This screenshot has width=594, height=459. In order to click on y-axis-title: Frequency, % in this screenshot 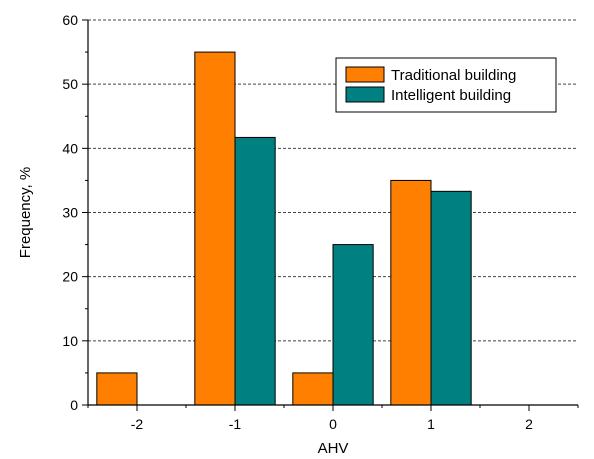, I will do `click(25, 212)`.